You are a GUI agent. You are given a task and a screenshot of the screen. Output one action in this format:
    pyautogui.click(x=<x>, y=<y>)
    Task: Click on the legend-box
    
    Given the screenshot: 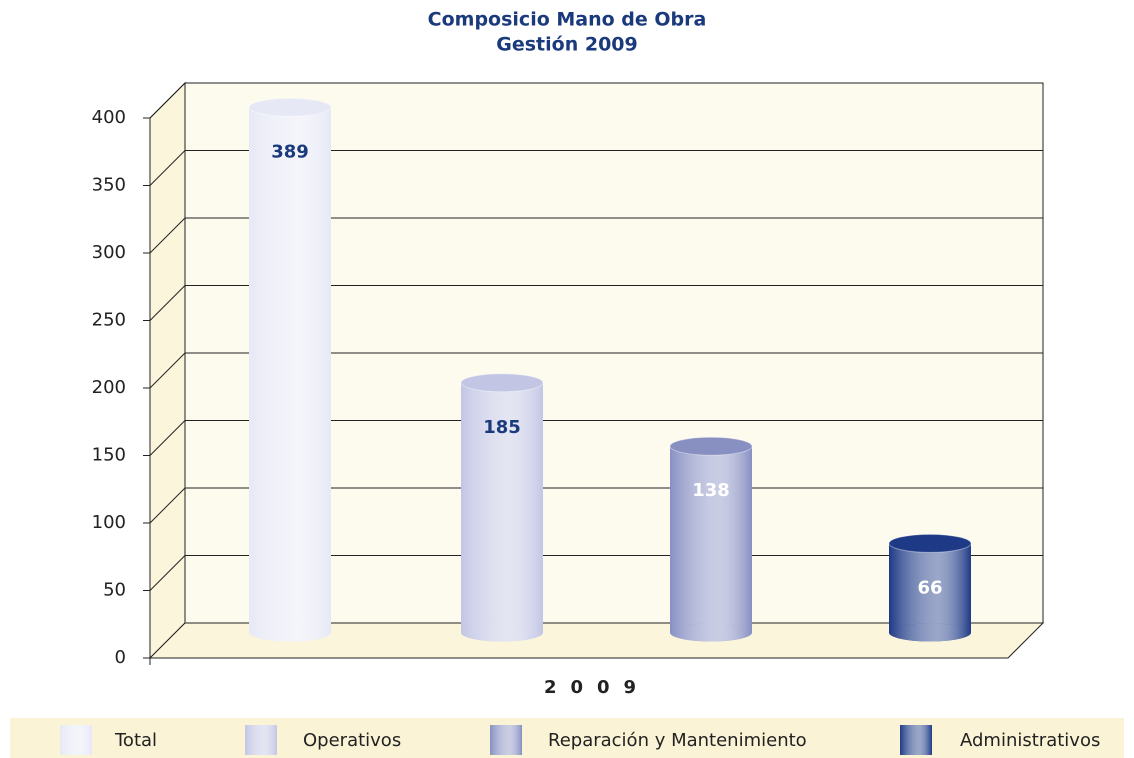 What is the action you would take?
    pyautogui.click(x=567, y=738)
    